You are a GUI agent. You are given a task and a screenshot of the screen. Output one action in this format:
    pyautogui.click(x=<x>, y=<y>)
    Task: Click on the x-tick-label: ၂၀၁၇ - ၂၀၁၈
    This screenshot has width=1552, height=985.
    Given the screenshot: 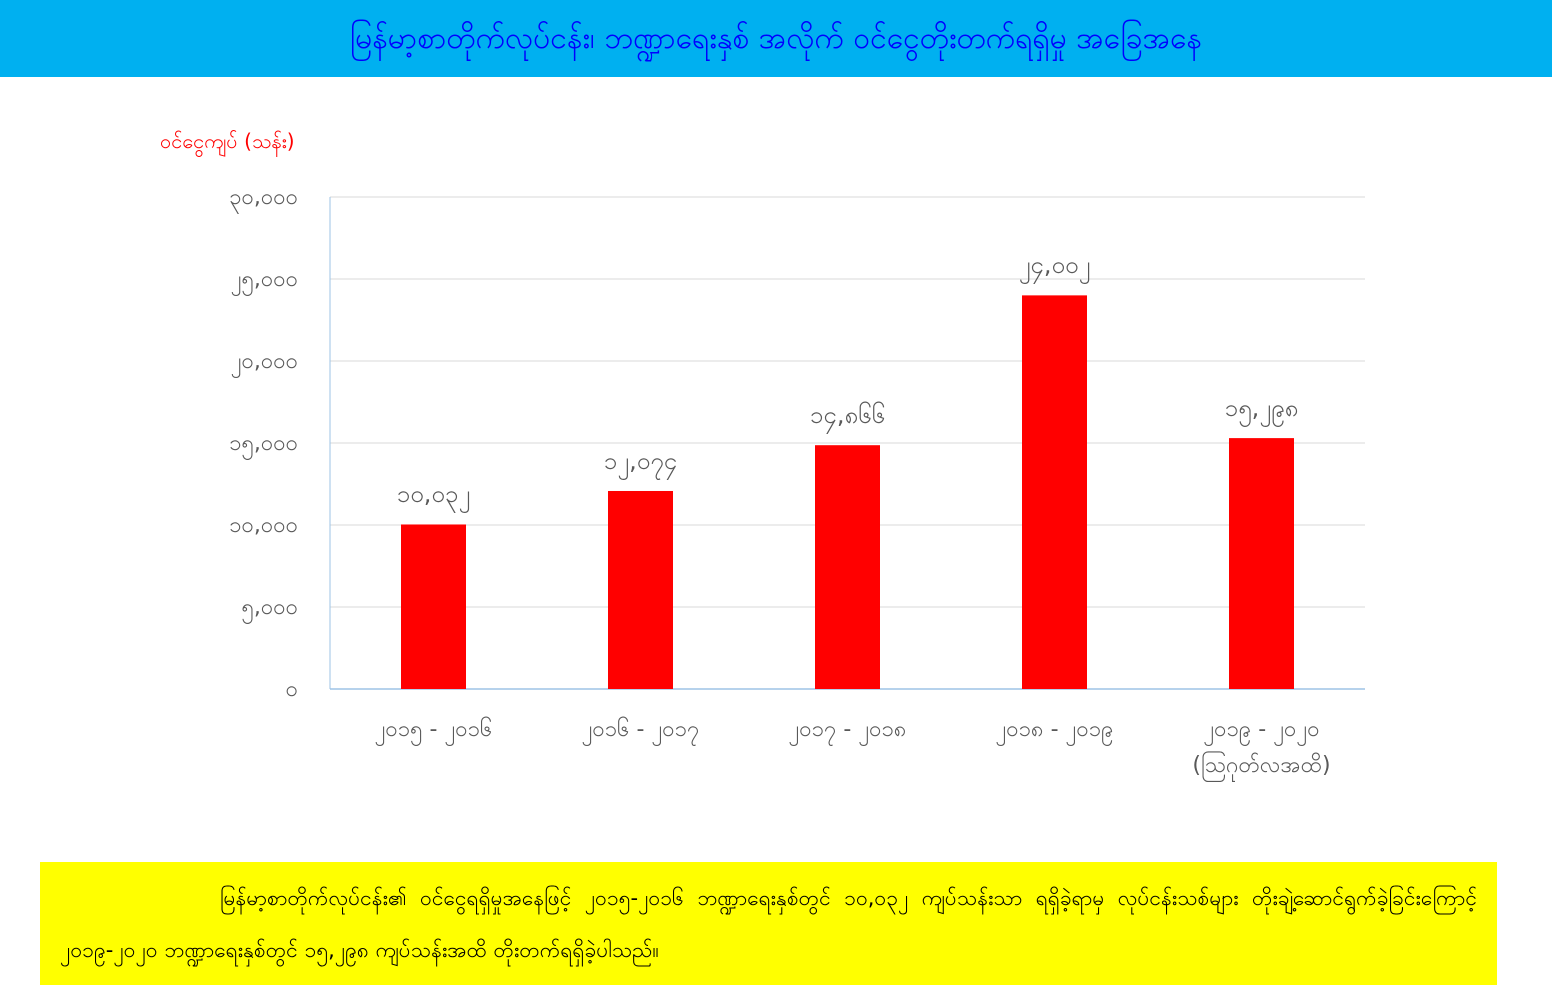 What is the action you would take?
    pyautogui.click(x=847, y=729)
    